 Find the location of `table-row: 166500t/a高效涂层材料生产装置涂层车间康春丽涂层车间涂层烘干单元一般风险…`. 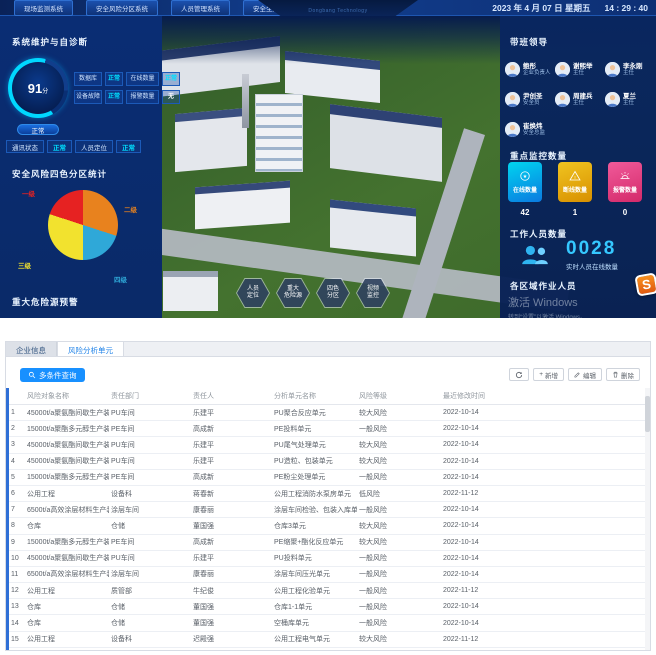

table-row: 166500t/a高效涂层材料生产装置涂层车间康春丽涂层车间涂层烘干单元一般风险… is located at coordinates (327, 648).